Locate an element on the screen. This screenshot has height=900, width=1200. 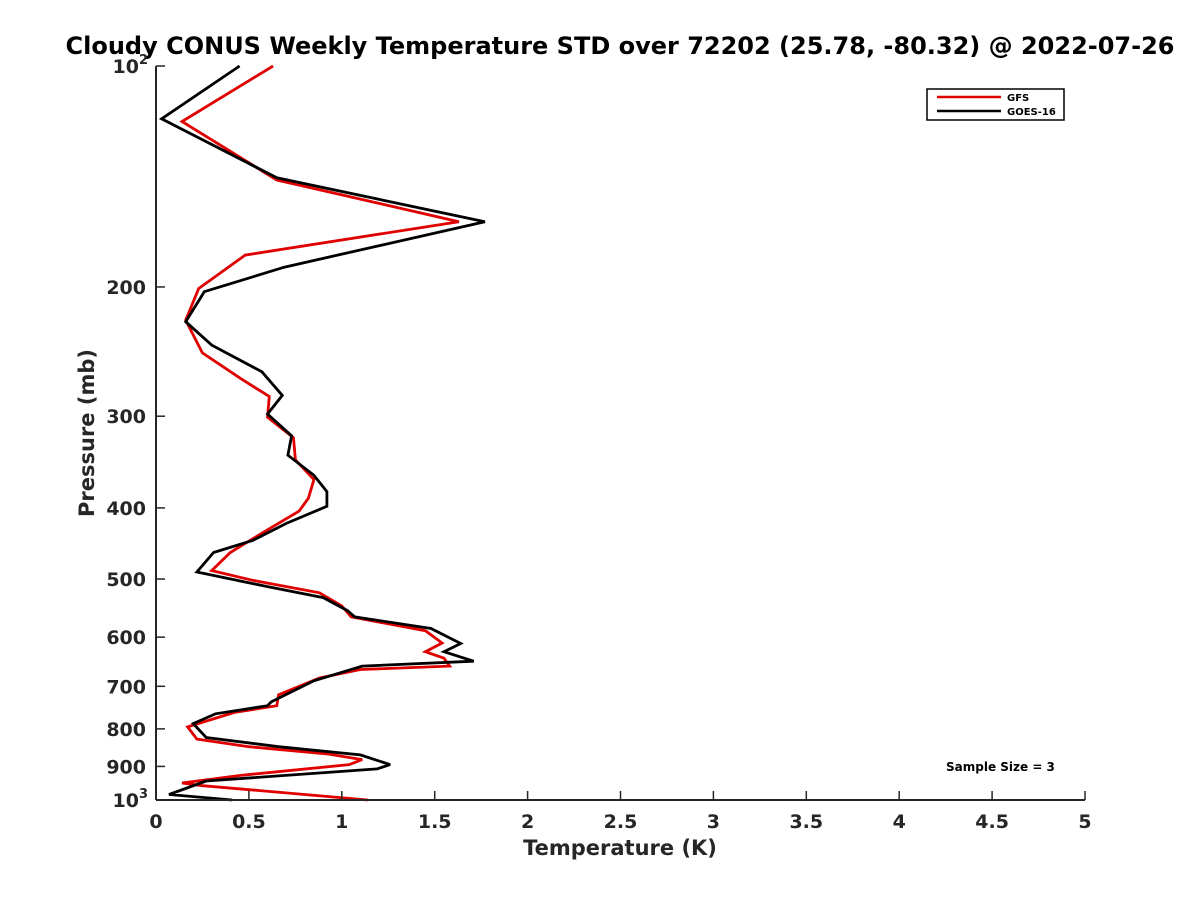
y-tick-label: 300 is located at coordinates (126, 417).